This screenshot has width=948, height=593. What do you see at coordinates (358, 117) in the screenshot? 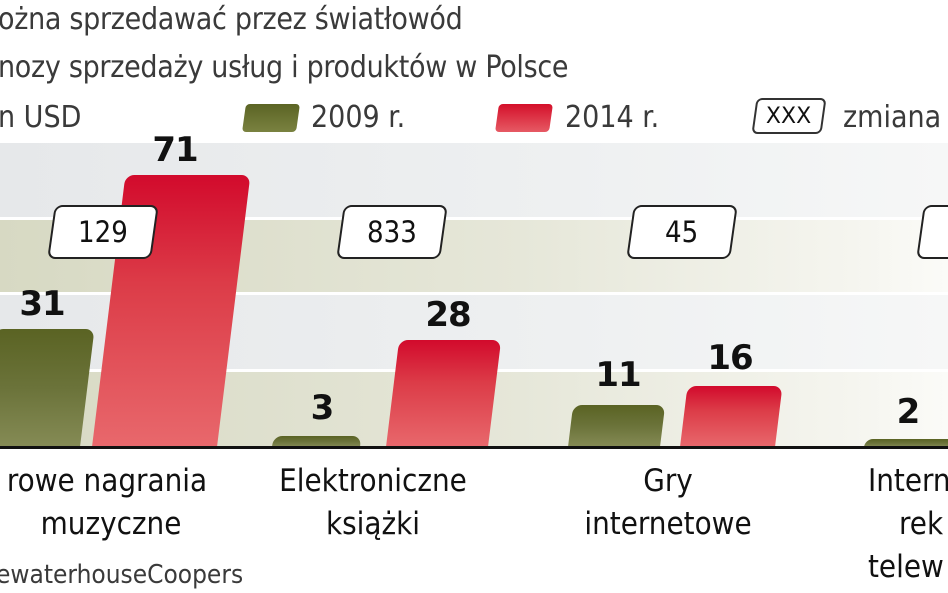
I see `legend-label-2009: 2009 r.` at bounding box center [358, 117].